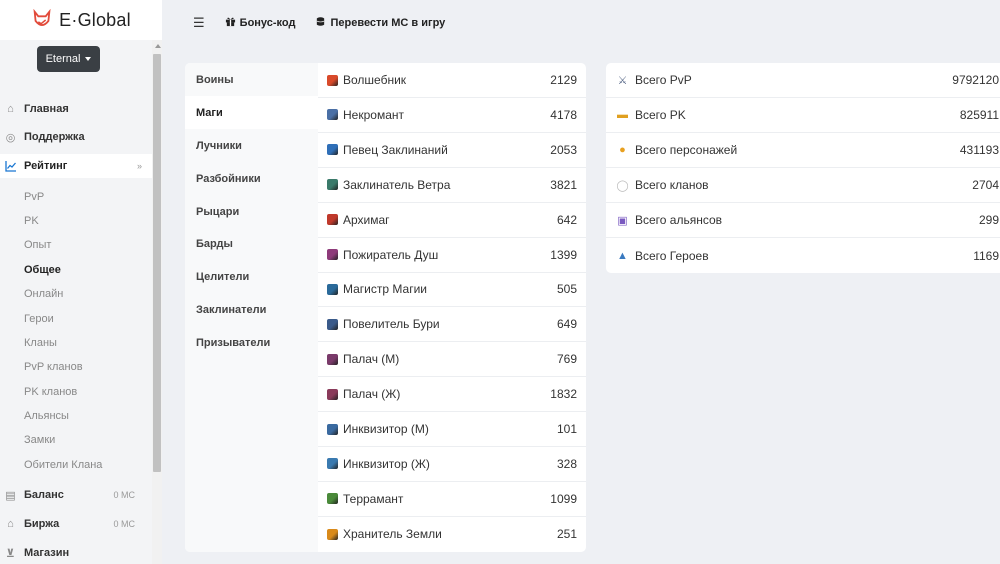 The width and height of the screenshot is (1000, 564). Describe the element at coordinates (663, 80) in the screenshot. I see `total-name: Всего PvP` at that location.